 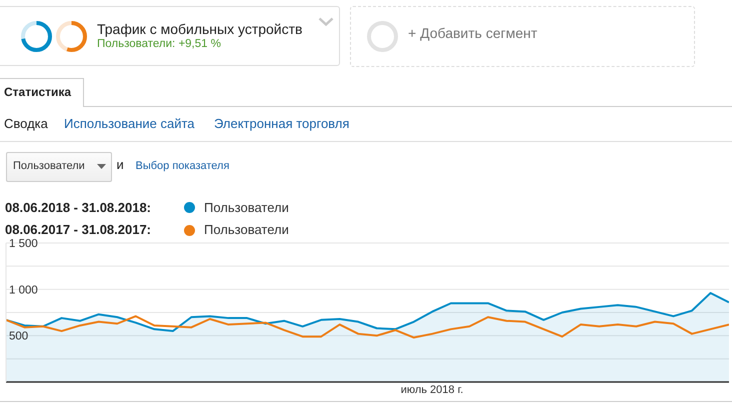 I want to click on y-tick-label: 1 000, so click(x=23, y=290).